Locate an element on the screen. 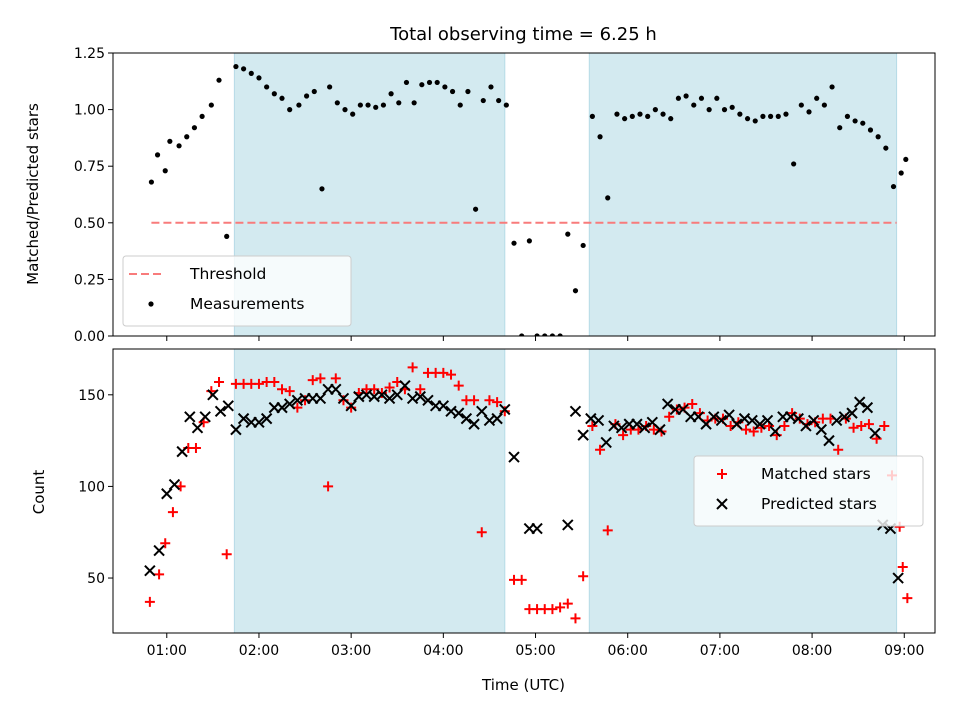 This screenshot has height=720, width=960. observing-window-band is located at coordinates (743, 194).